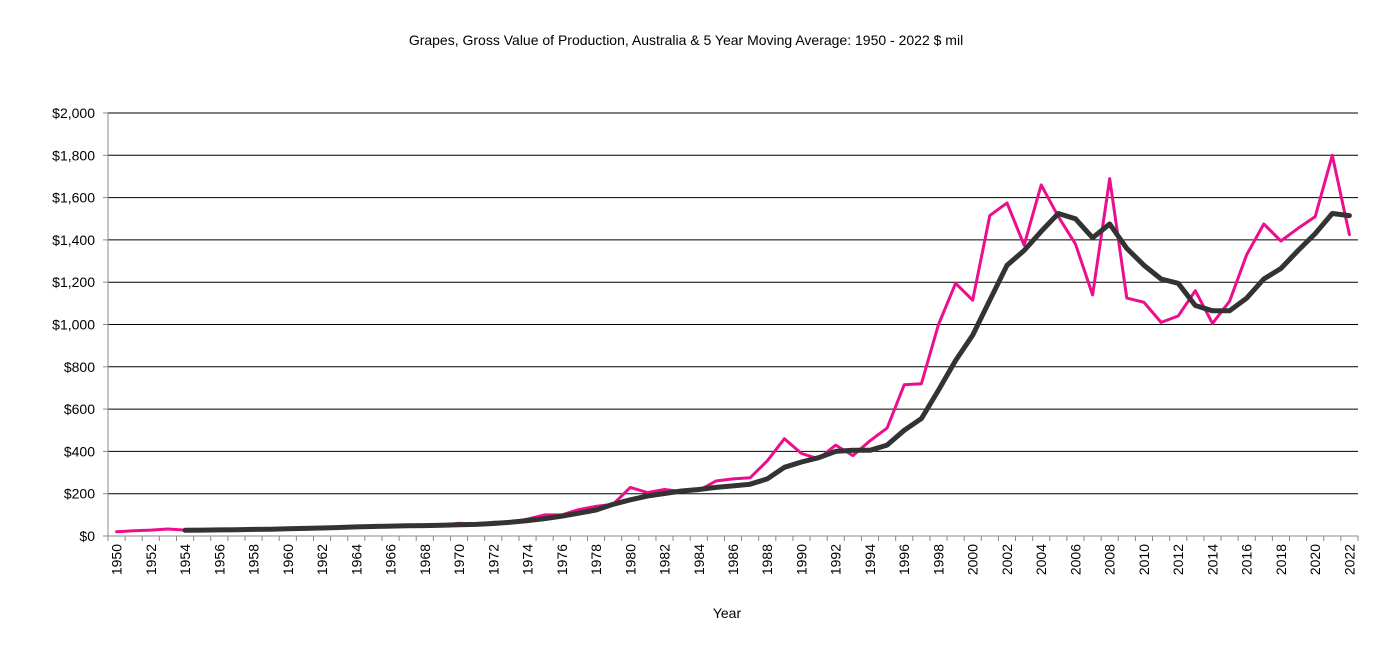 This screenshot has width=1387, height=668. I want to click on y-tick-label: $1,400, so click(73, 240).